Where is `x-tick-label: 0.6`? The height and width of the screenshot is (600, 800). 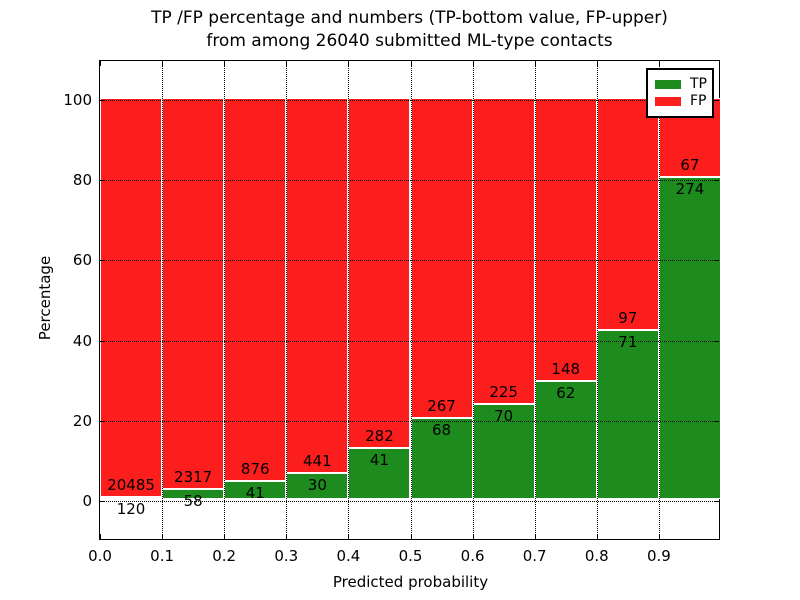 x-tick-label: 0.6 is located at coordinates (472, 556).